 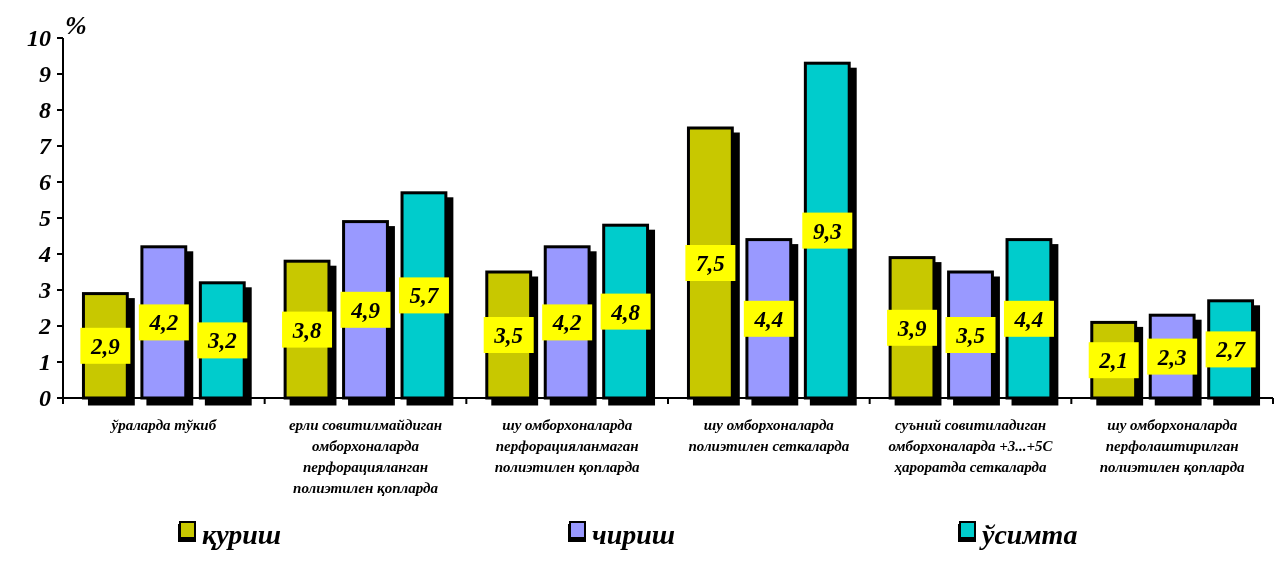 I want to click on y-tick-label: 9, so click(x=45, y=74).